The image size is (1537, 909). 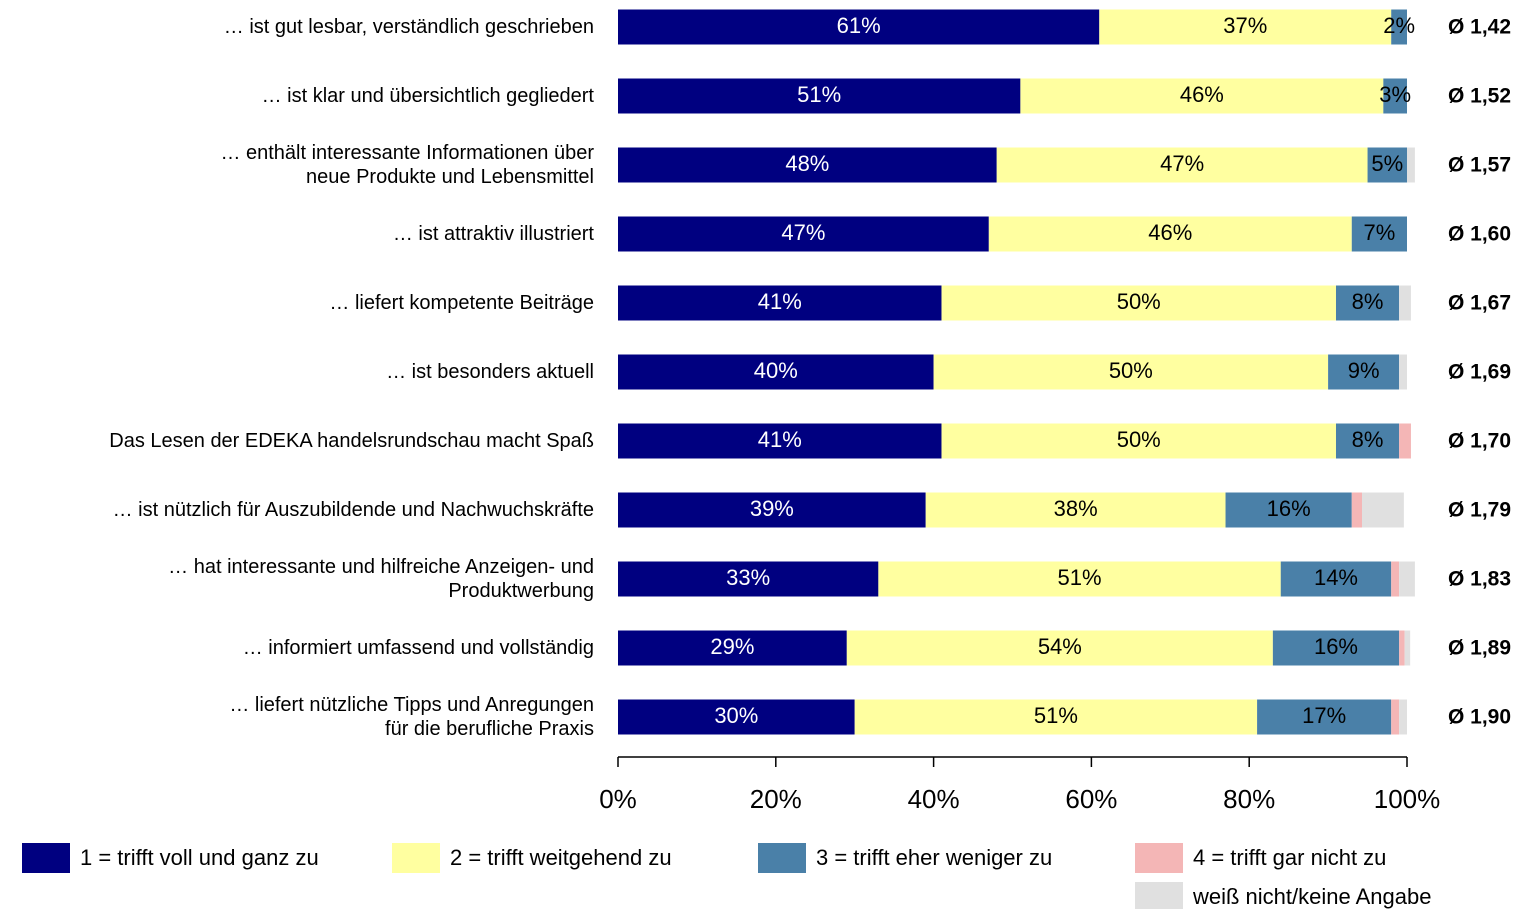 What do you see at coordinates (199, 857) in the screenshot?
I see `legend-label: 1 = trifft voll und ganz zu` at bounding box center [199, 857].